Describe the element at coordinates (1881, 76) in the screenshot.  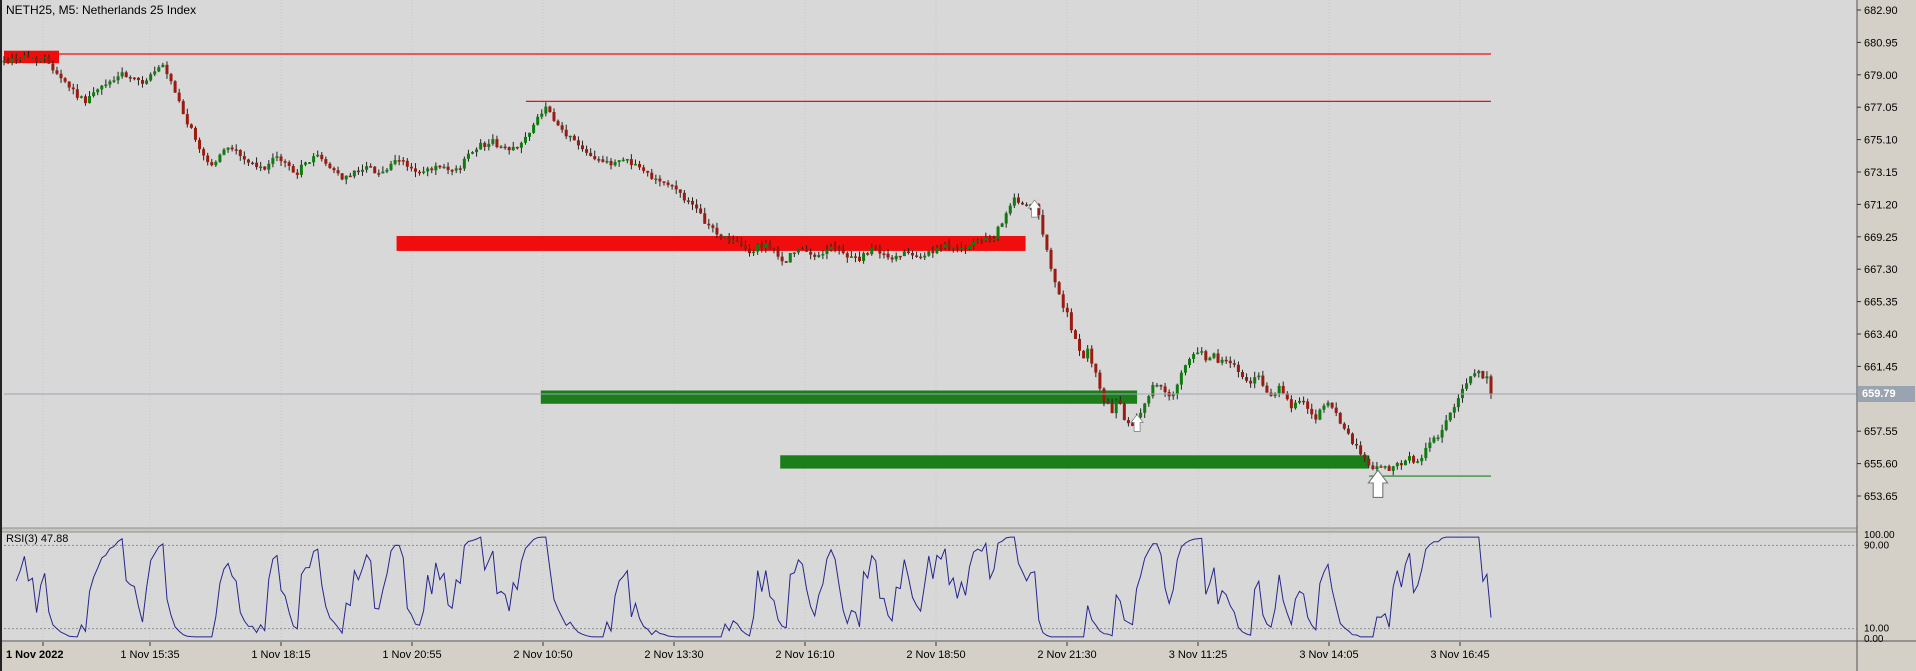
I see `price-tick-label: 679.00` at that location.